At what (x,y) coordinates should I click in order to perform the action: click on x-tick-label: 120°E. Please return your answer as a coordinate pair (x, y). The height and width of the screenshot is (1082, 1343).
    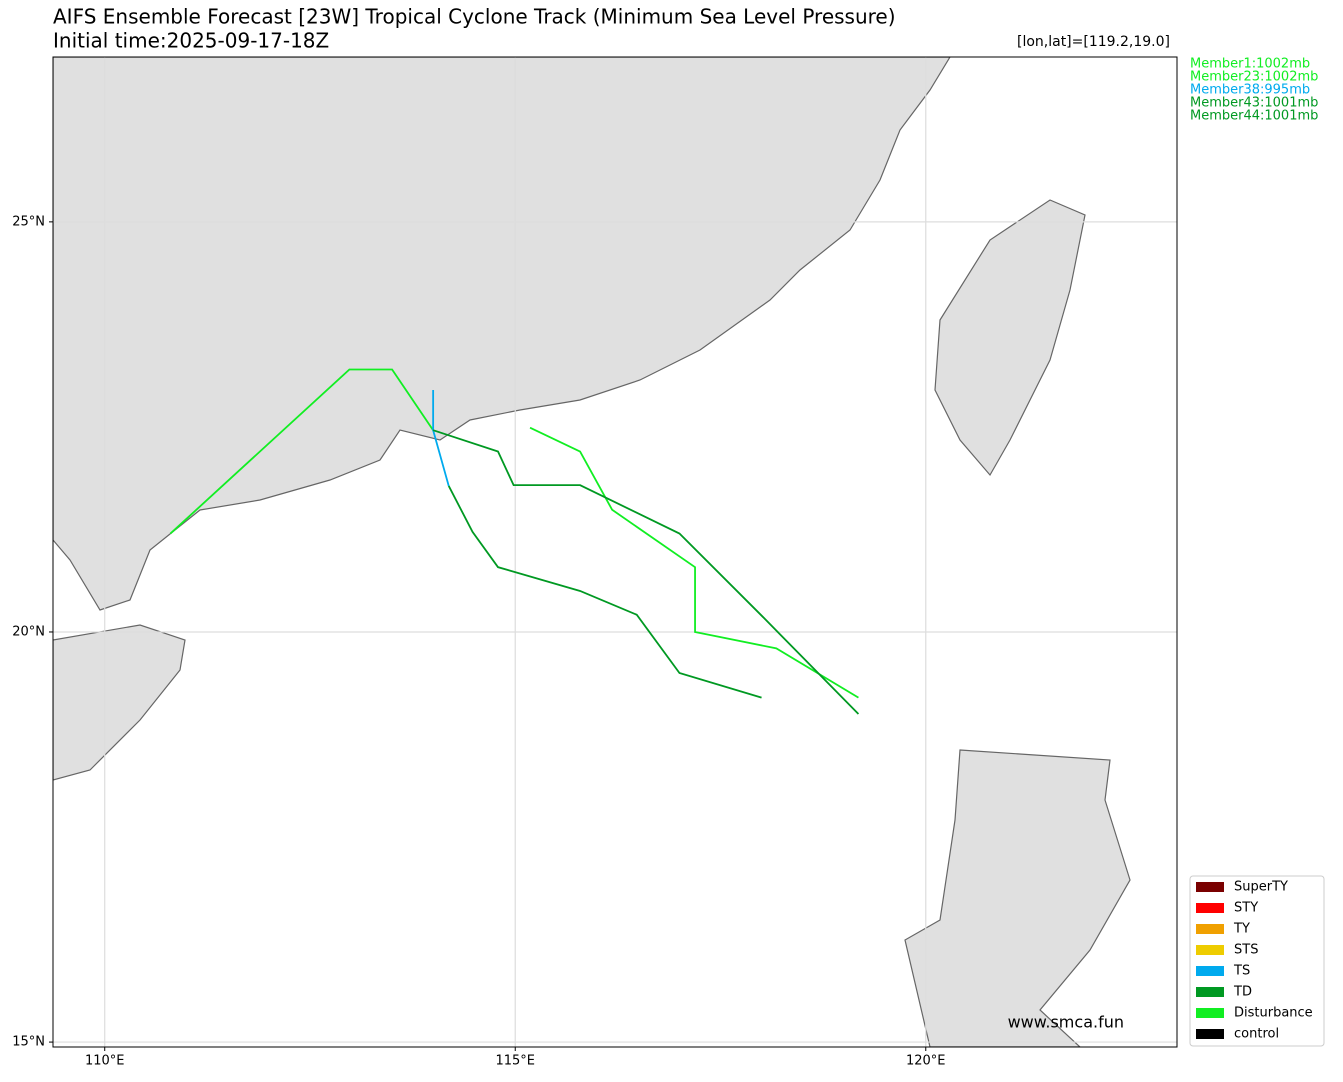
    Looking at the image, I should click on (926, 1061).